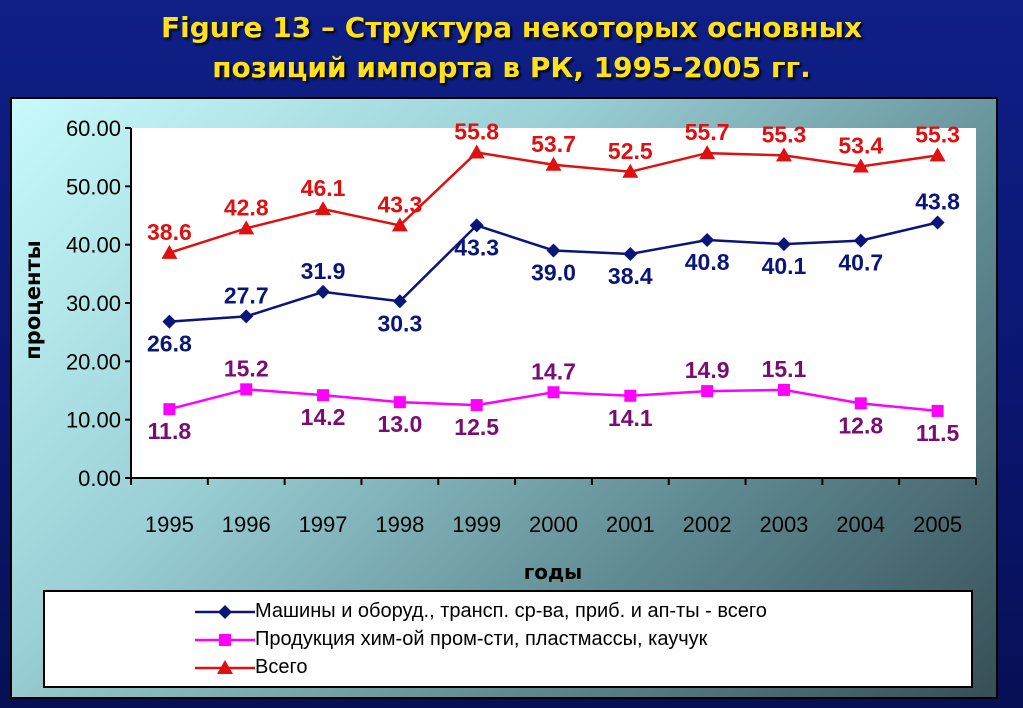 This screenshot has width=1023, height=708. I want to click on data-label-total: 52.5, so click(630, 151).